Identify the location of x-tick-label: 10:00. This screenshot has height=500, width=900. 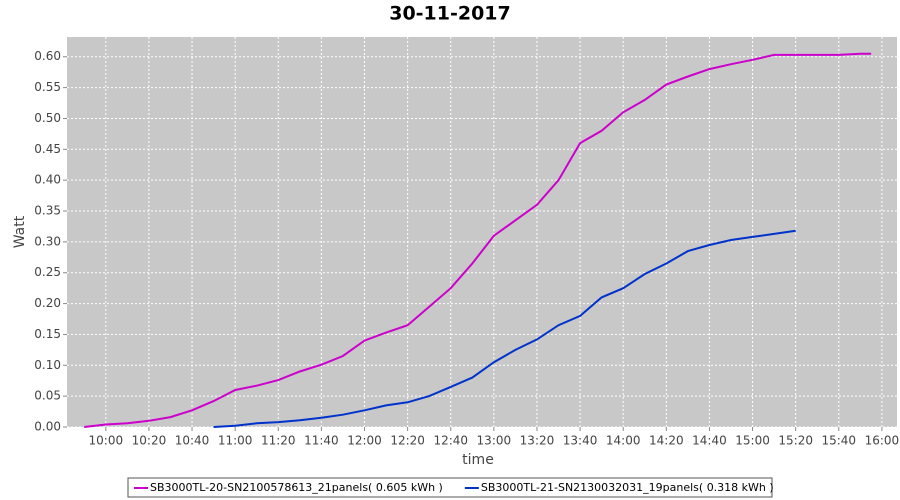
(106, 441).